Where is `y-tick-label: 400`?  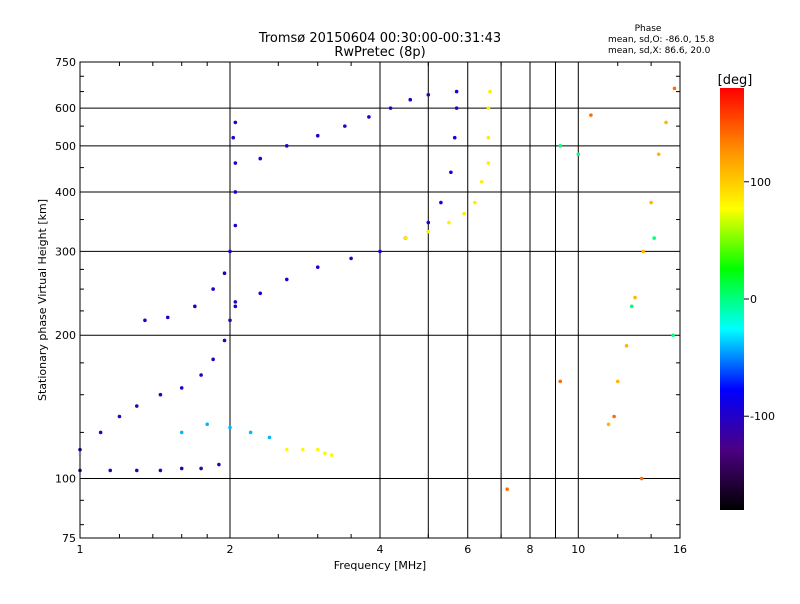
y-tick-label: 400 is located at coordinates (65, 192).